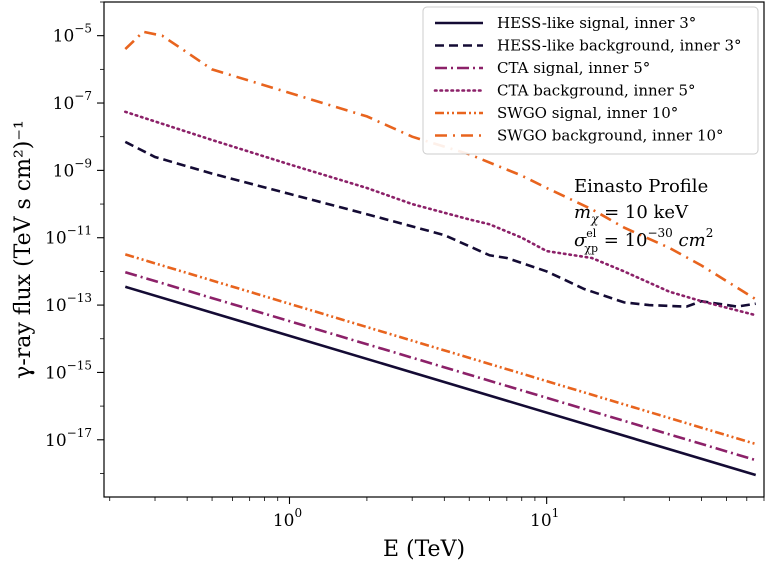  What do you see at coordinates (72, 34) in the screenshot?
I see `y-tick-label: 10⁻⁵` at bounding box center [72, 34].